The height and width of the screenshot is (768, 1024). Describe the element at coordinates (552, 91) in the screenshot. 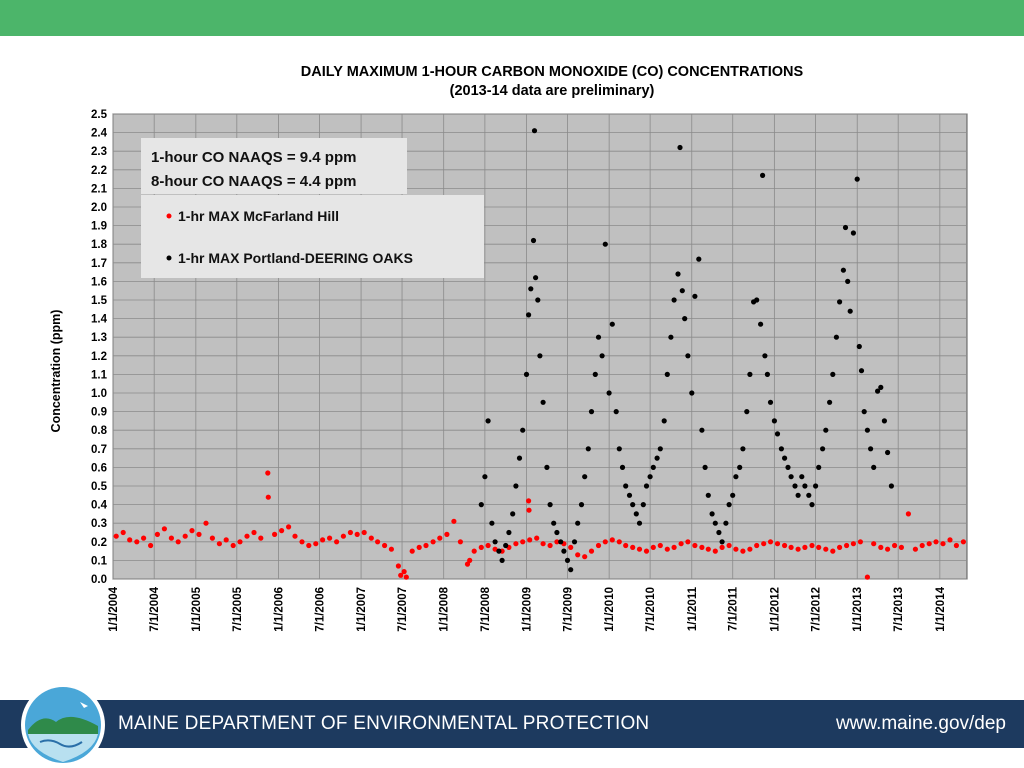

I see `chart-subtitle: (2013-14 data are preliminary)` at that location.